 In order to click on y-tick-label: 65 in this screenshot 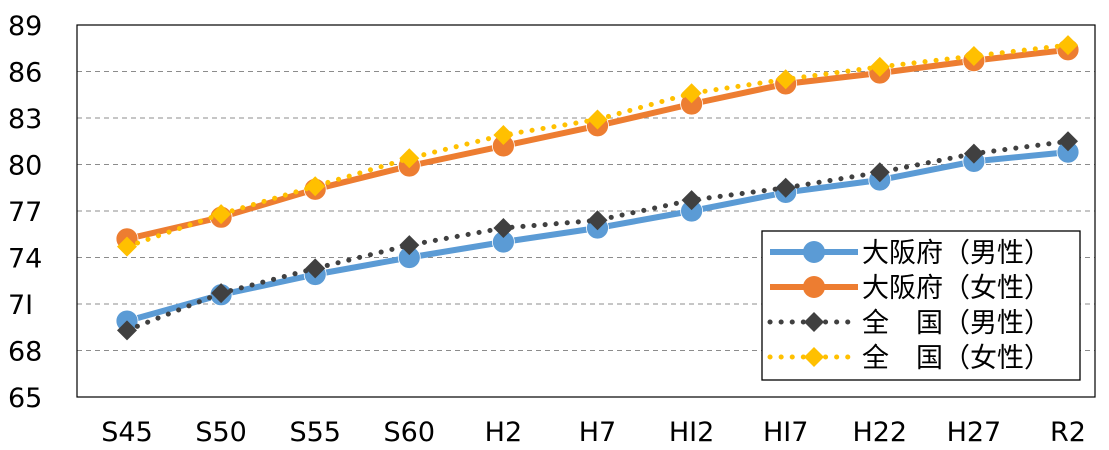, I will do `click(25, 398)`.